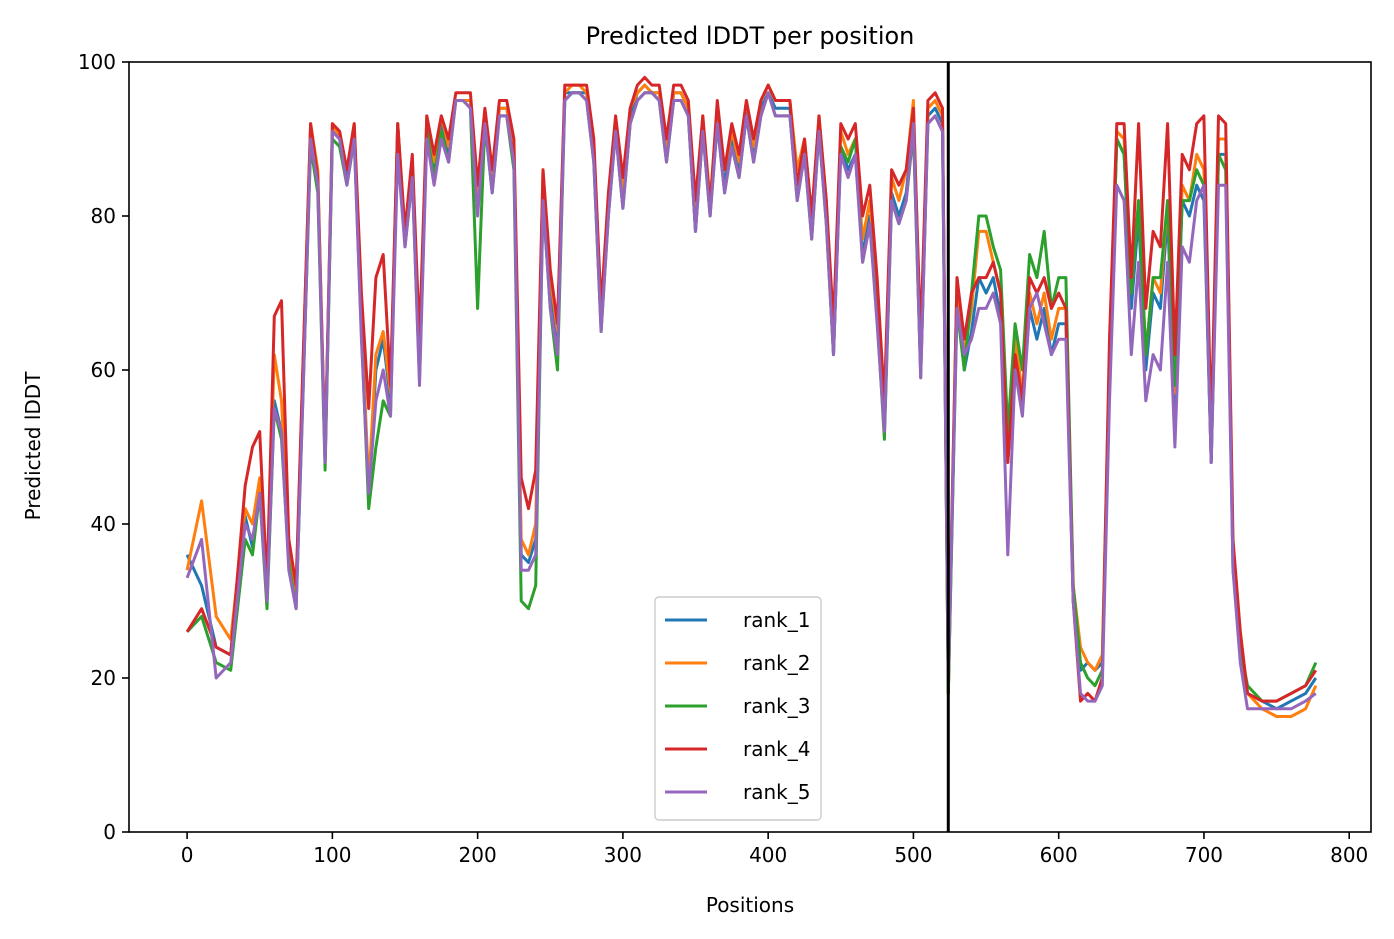 The width and height of the screenshot is (1394, 939). Describe the element at coordinates (103, 216) in the screenshot. I see `y-tick-label: 80` at that location.